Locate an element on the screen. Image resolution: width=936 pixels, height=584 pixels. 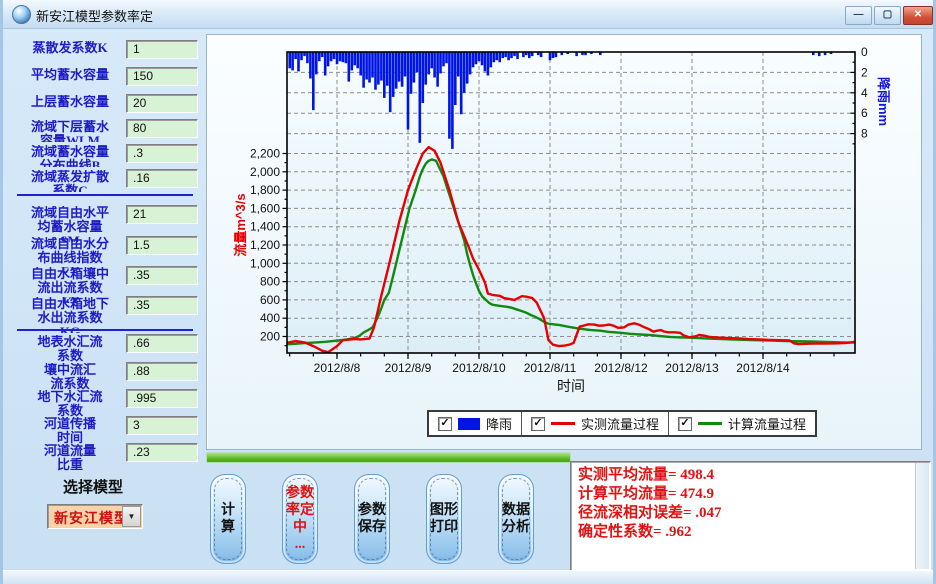
window-title: 新安江模型参数率定 is located at coordinates (95, 16).